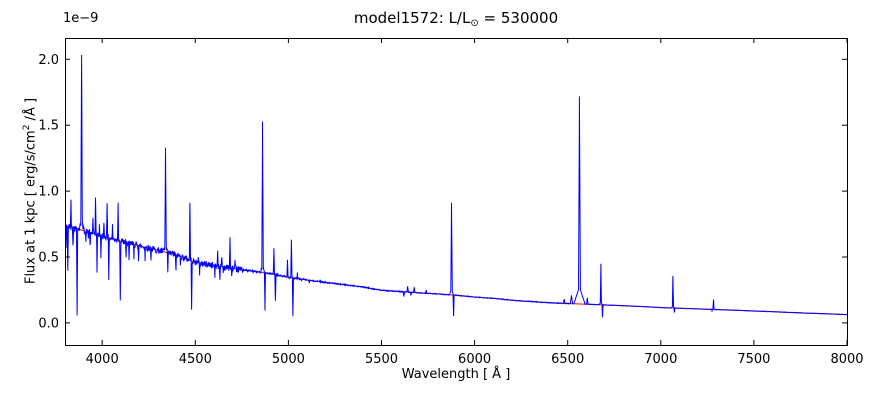  Describe the element at coordinates (31, 111) in the screenshot. I see `y-label-suffix: /Å ]` at that location.